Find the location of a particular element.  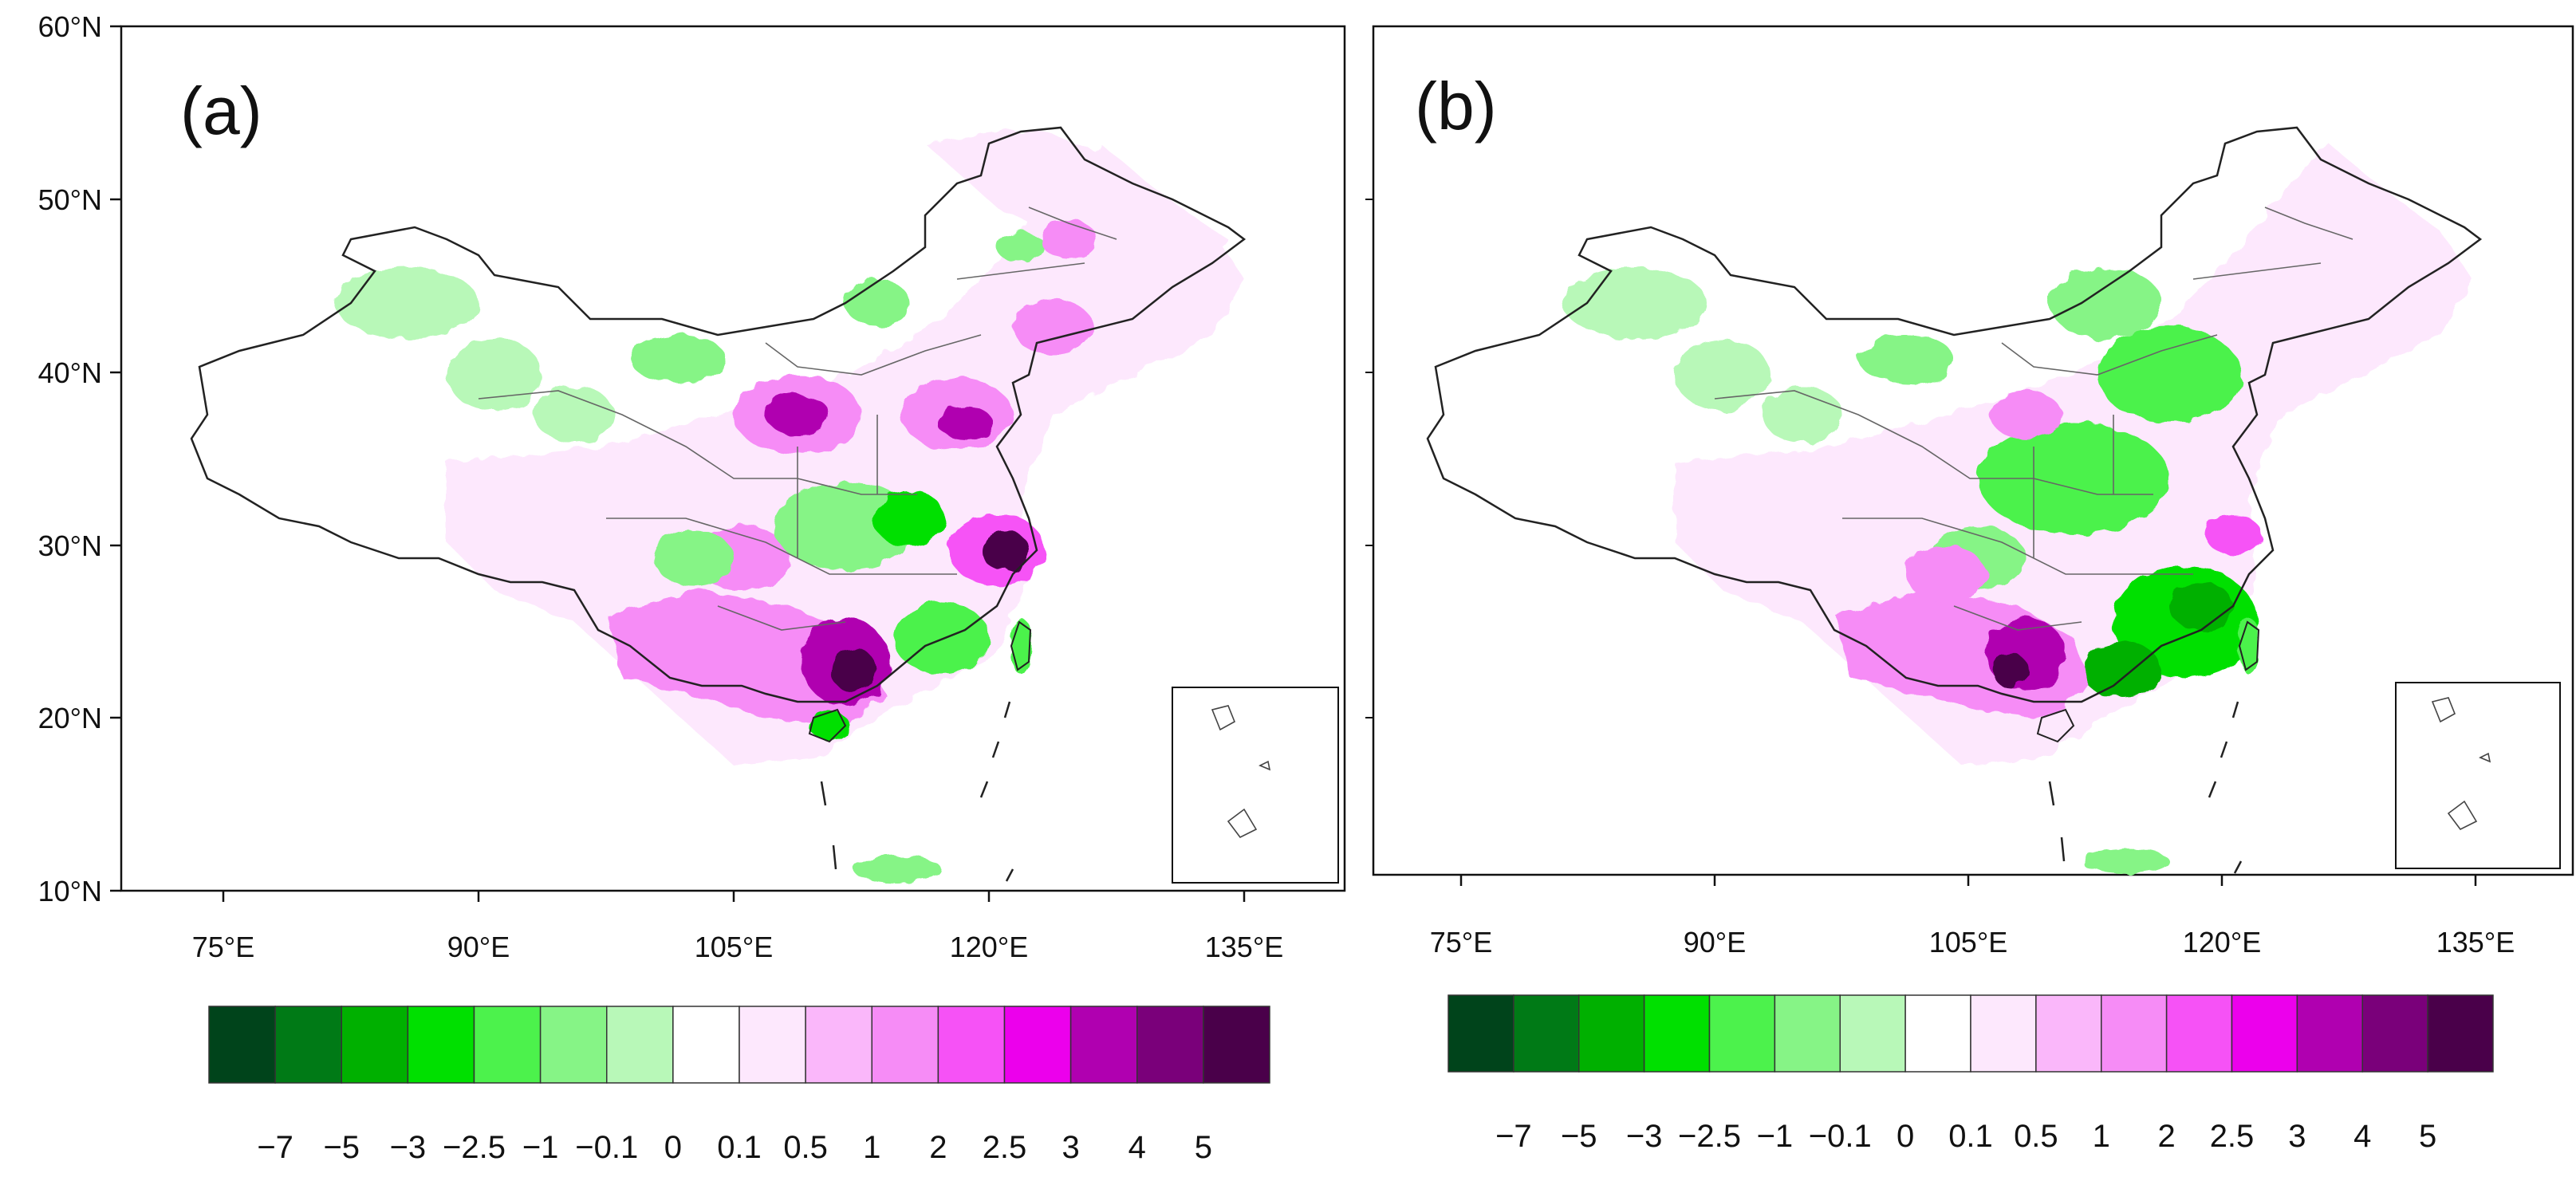

colorbar-label: 5 is located at coordinates (2427, 1136).